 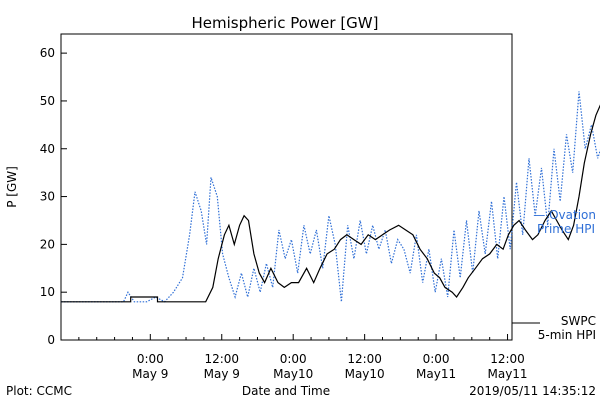 I want to click on legend-ovation-line2: Prime HPI, so click(x=566, y=229).